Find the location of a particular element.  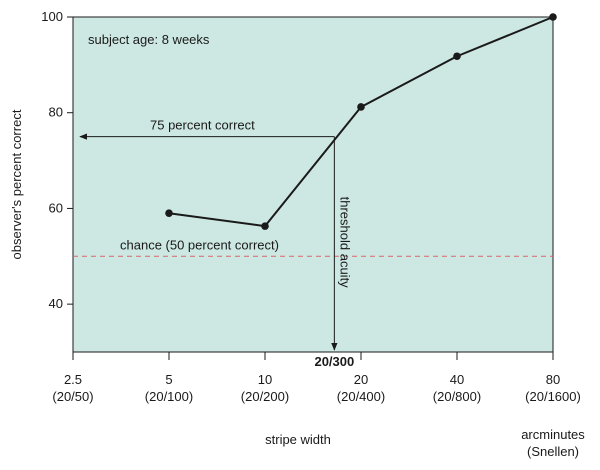

x-tick-snellen-label: (20/800) is located at coordinates (457, 396).